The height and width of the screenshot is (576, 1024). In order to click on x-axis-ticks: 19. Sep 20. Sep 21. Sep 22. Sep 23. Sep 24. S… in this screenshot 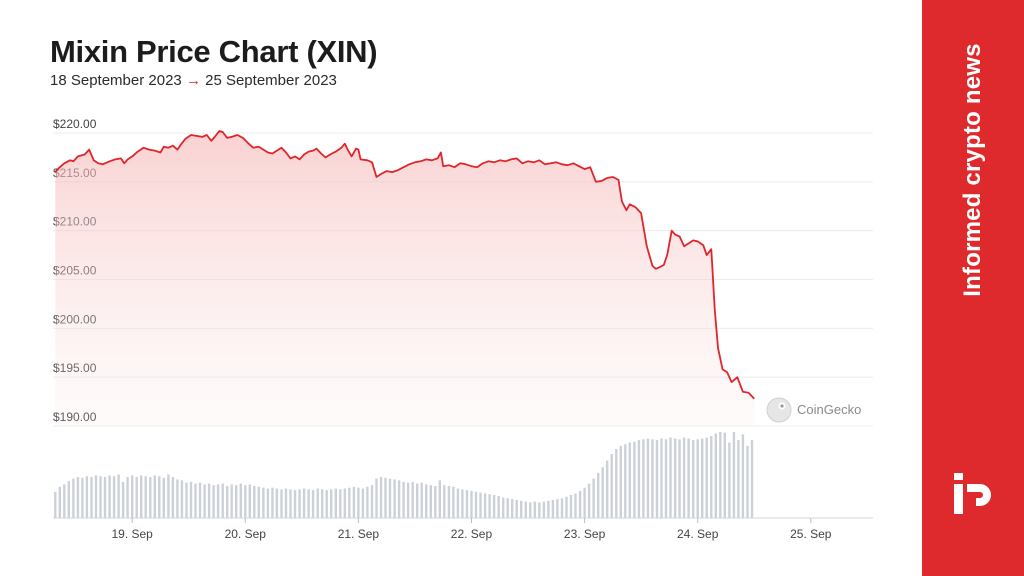, I will do `click(471, 529)`.